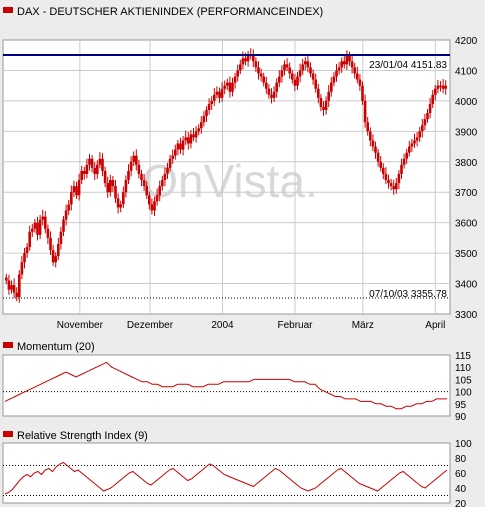 This screenshot has width=485, height=507. What do you see at coordinates (56, 347) in the screenshot?
I see `momentum-title: Momentum (20)` at bounding box center [56, 347].